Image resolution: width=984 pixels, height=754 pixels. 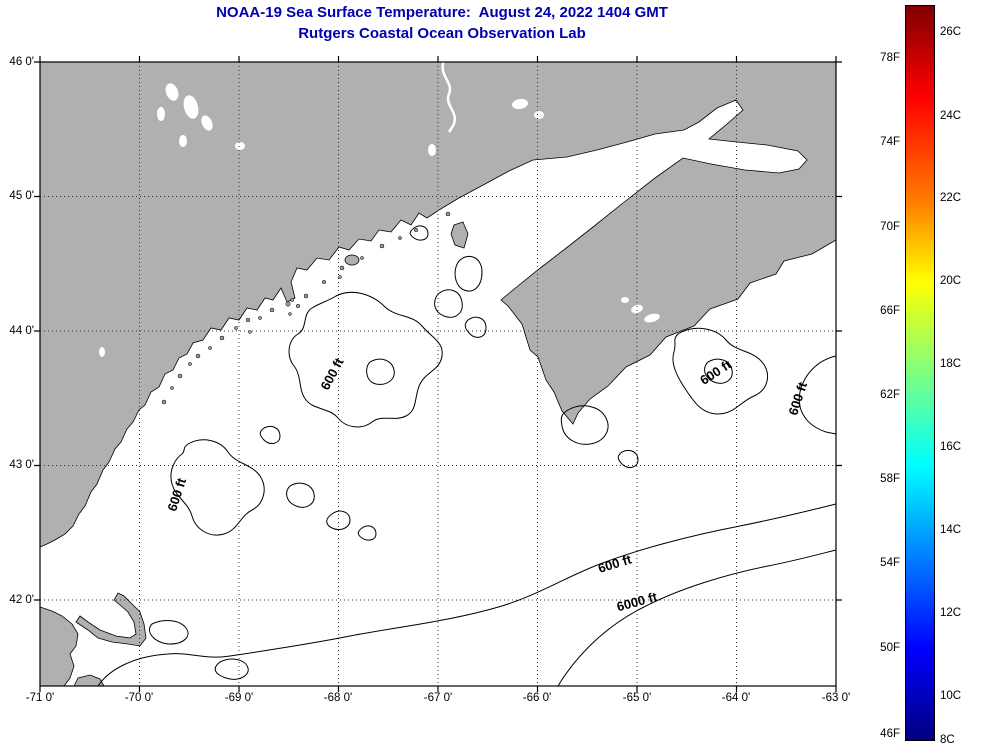 What do you see at coordinates (890, 734) in the screenshot?
I see `cb-f-label: 46F` at bounding box center [890, 734].